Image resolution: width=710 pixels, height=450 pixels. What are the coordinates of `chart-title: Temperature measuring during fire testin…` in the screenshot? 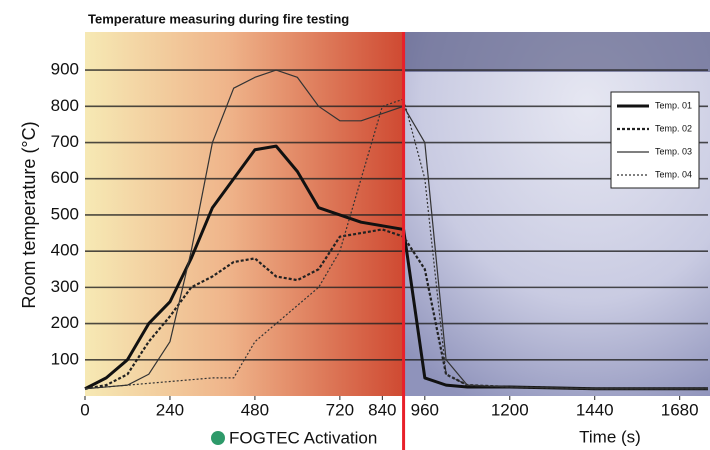 It's located at (218, 18).